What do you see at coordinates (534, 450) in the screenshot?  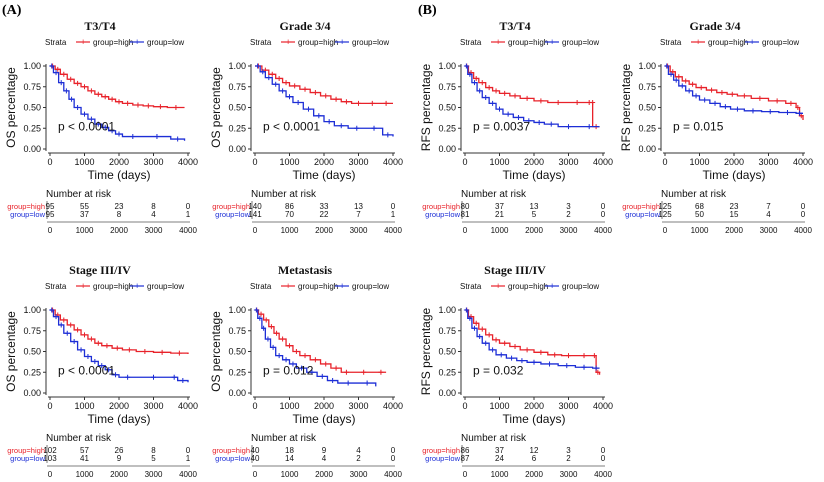 I see `risk-count-high: 12` at bounding box center [534, 450].